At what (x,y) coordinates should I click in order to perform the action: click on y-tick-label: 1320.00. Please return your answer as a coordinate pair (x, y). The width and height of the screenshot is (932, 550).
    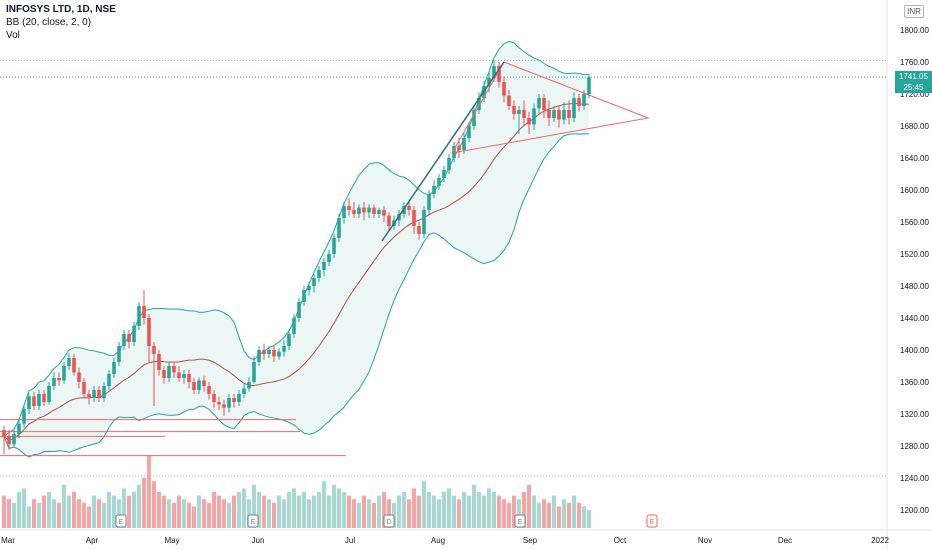
    Looking at the image, I should click on (914, 414).